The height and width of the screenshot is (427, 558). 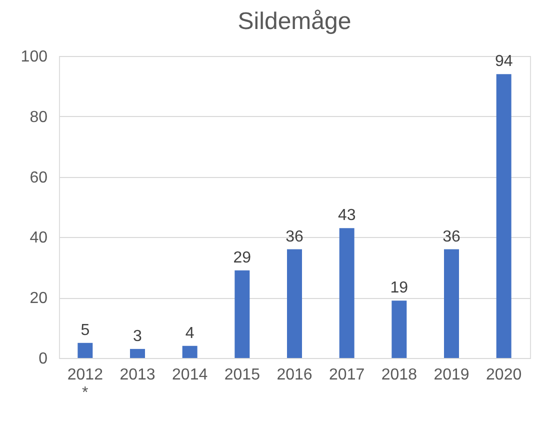 What do you see at coordinates (242, 257) in the screenshot?
I see `data-label: 29` at bounding box center [242, 257].